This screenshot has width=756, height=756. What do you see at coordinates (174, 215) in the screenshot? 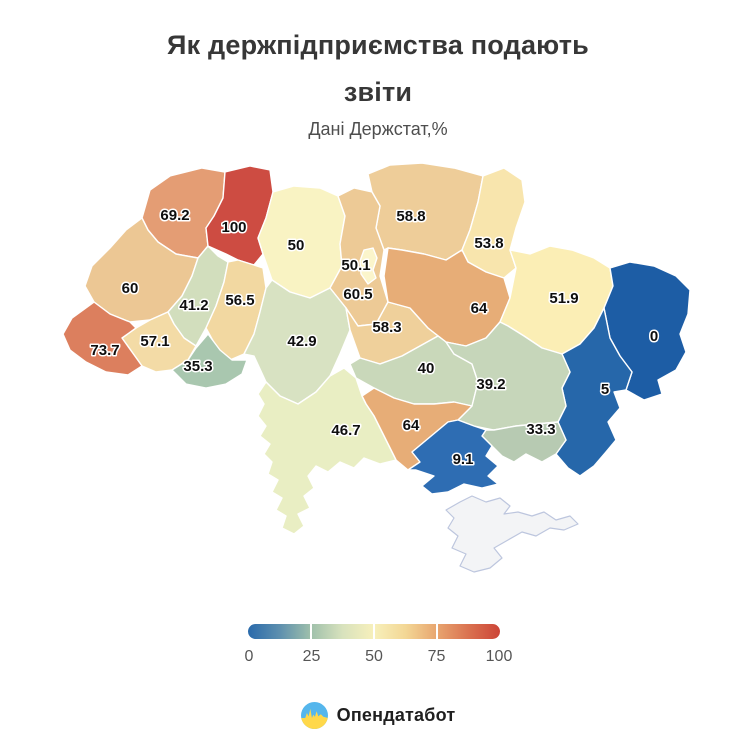
I see `region-value-label-volyn: 69.2` at bounding box center [174, 215].